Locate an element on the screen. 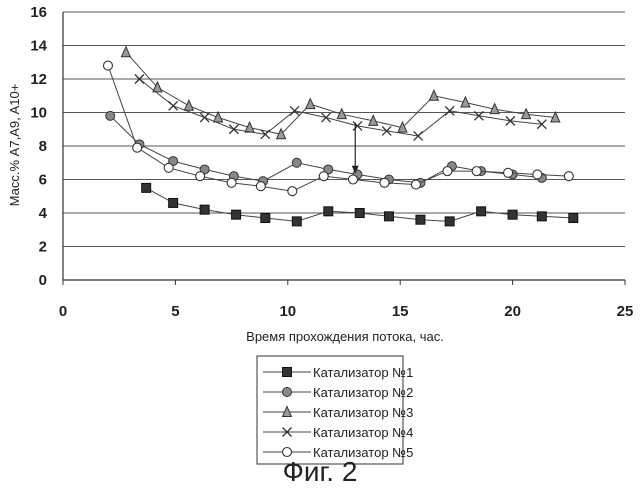  x-tick-label-5: 5 is located at coordinates (175, 311).